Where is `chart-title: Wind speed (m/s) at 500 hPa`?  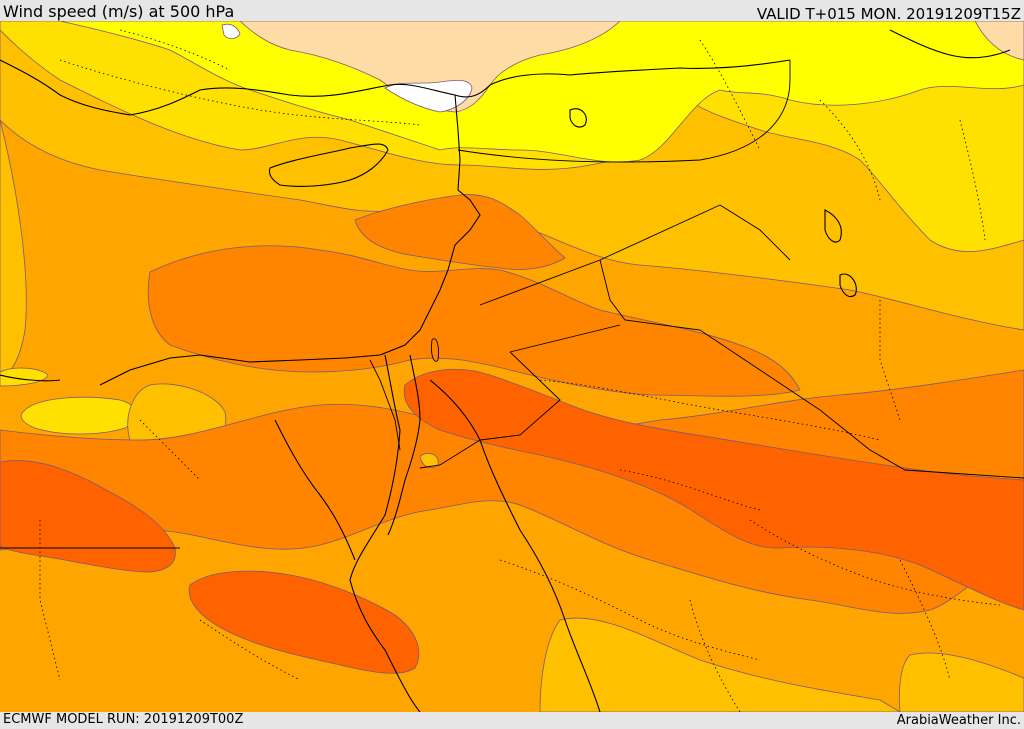
chart-title: Wind speed (m/s) at 500 hPa is located at coordinates (119, 11).